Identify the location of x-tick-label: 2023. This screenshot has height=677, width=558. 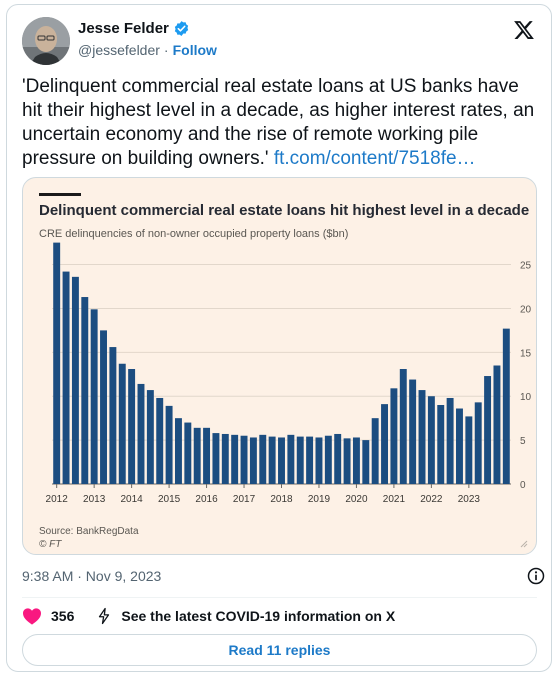
(469, 499).